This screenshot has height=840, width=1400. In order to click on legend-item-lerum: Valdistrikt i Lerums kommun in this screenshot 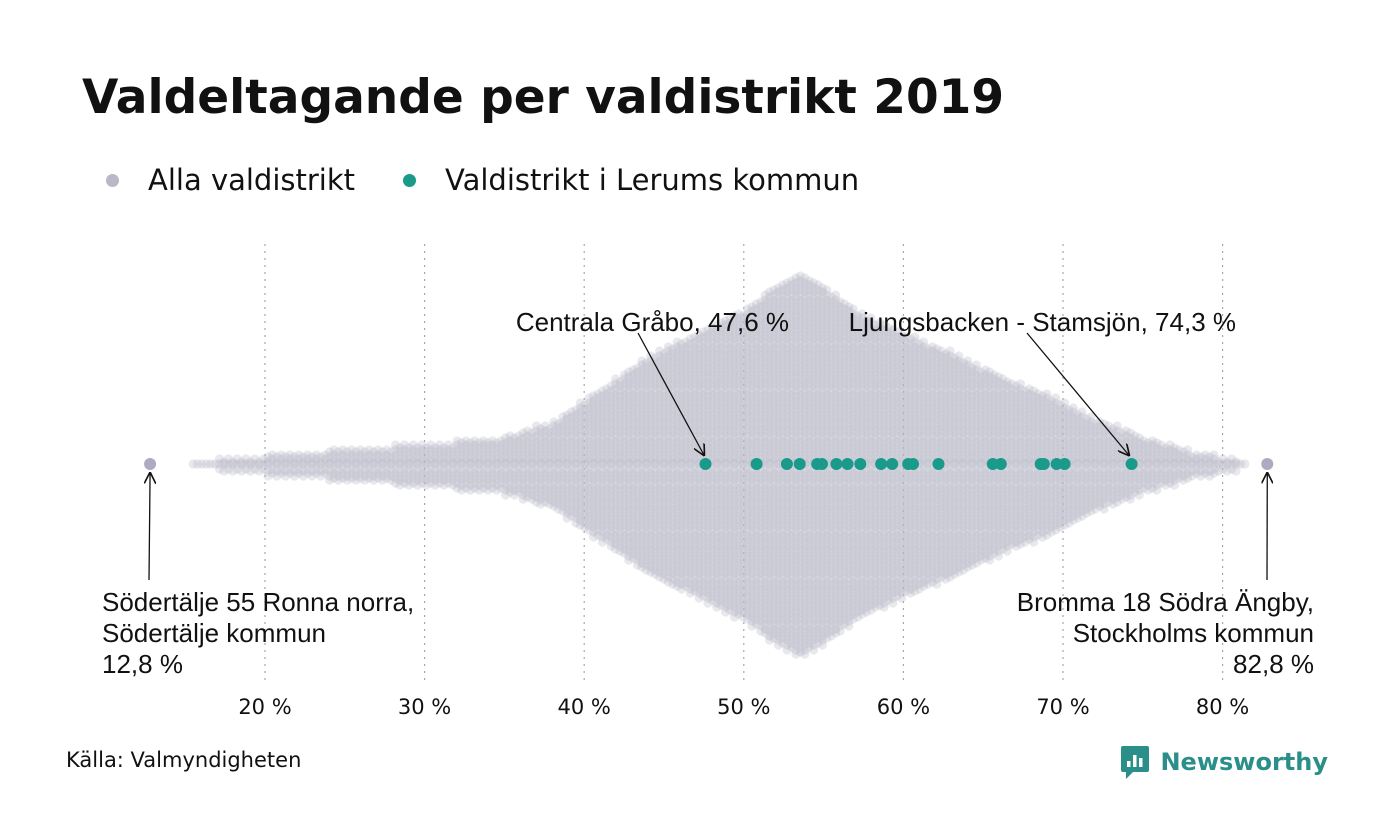, I will do `click(631, 180)`.